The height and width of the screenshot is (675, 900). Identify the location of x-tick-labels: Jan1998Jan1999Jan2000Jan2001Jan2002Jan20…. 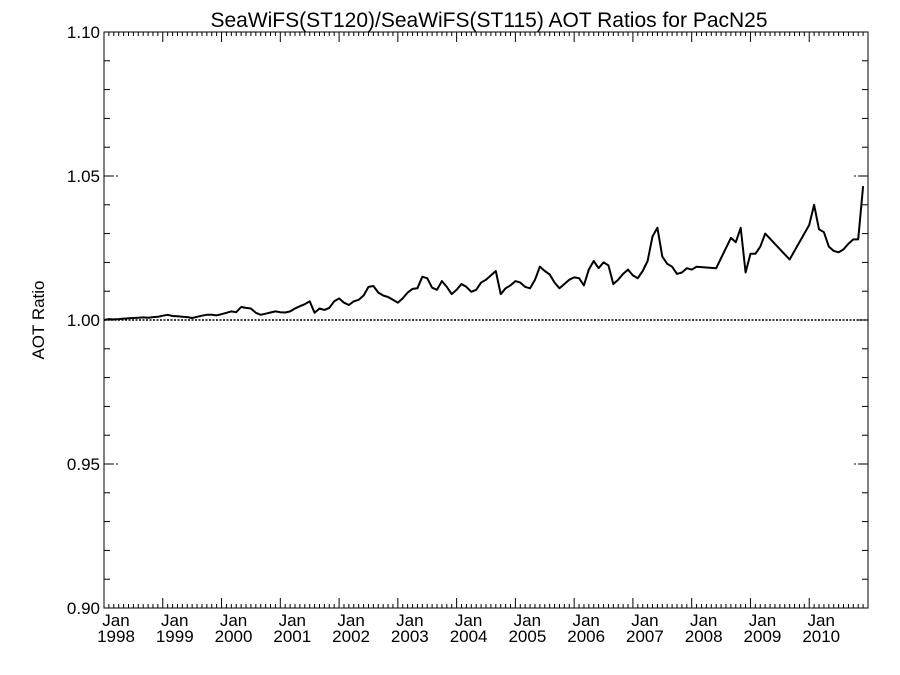
(468, 628).